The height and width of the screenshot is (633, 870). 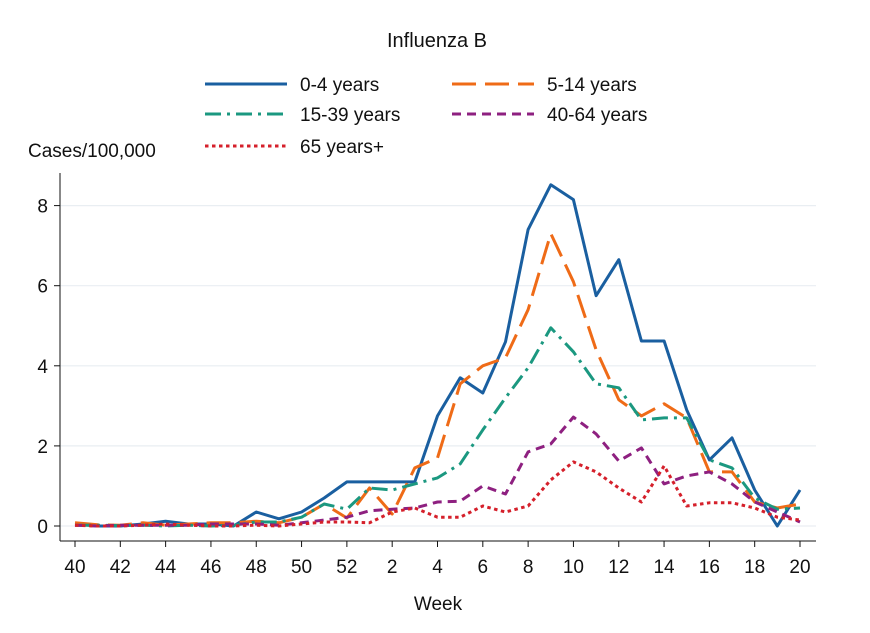 What do you see at coordinates (92, 151) in the screenshot?
I see `y-axis-label: Cases/100,000` at bounding box center [92, 151].